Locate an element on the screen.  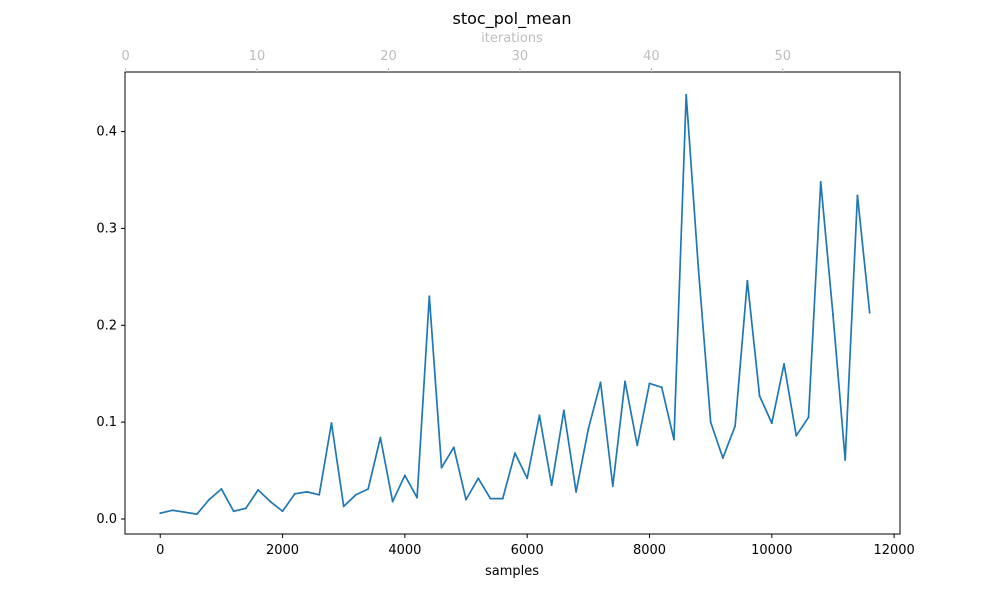
y-tick-label: 0.2 is located at coordinates (106, 325).